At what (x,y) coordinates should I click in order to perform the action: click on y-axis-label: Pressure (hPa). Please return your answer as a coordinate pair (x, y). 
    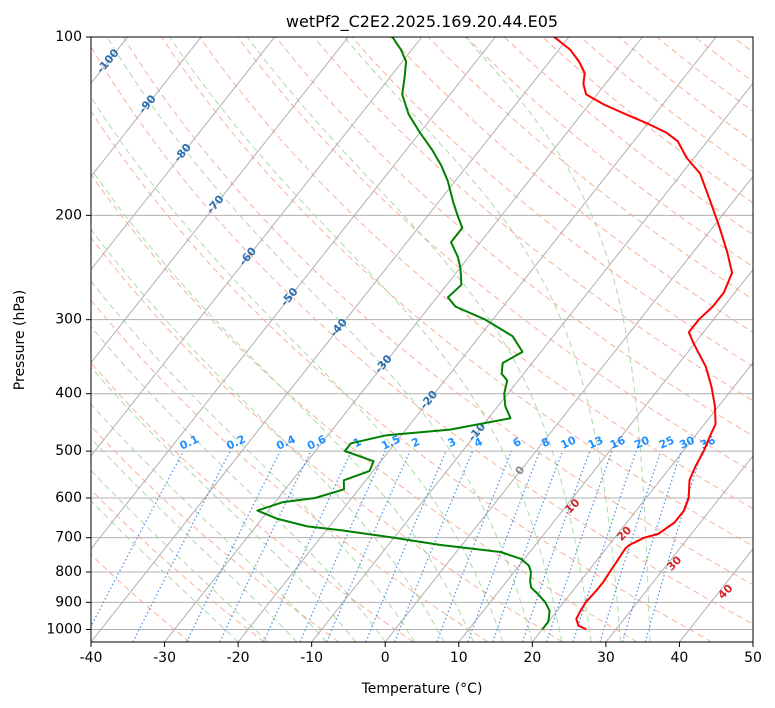
    Looking at the image, I should click on (20, 340).